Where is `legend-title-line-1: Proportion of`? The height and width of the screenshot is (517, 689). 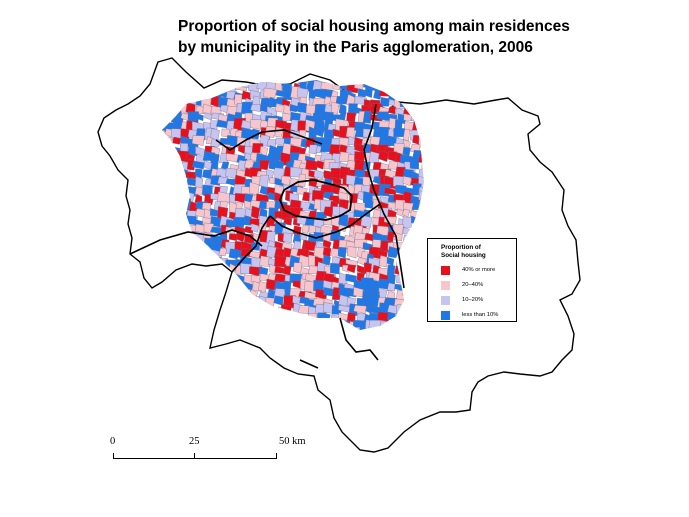
legend-title-line-1: Proportion of is located at coordinates (461, 247).